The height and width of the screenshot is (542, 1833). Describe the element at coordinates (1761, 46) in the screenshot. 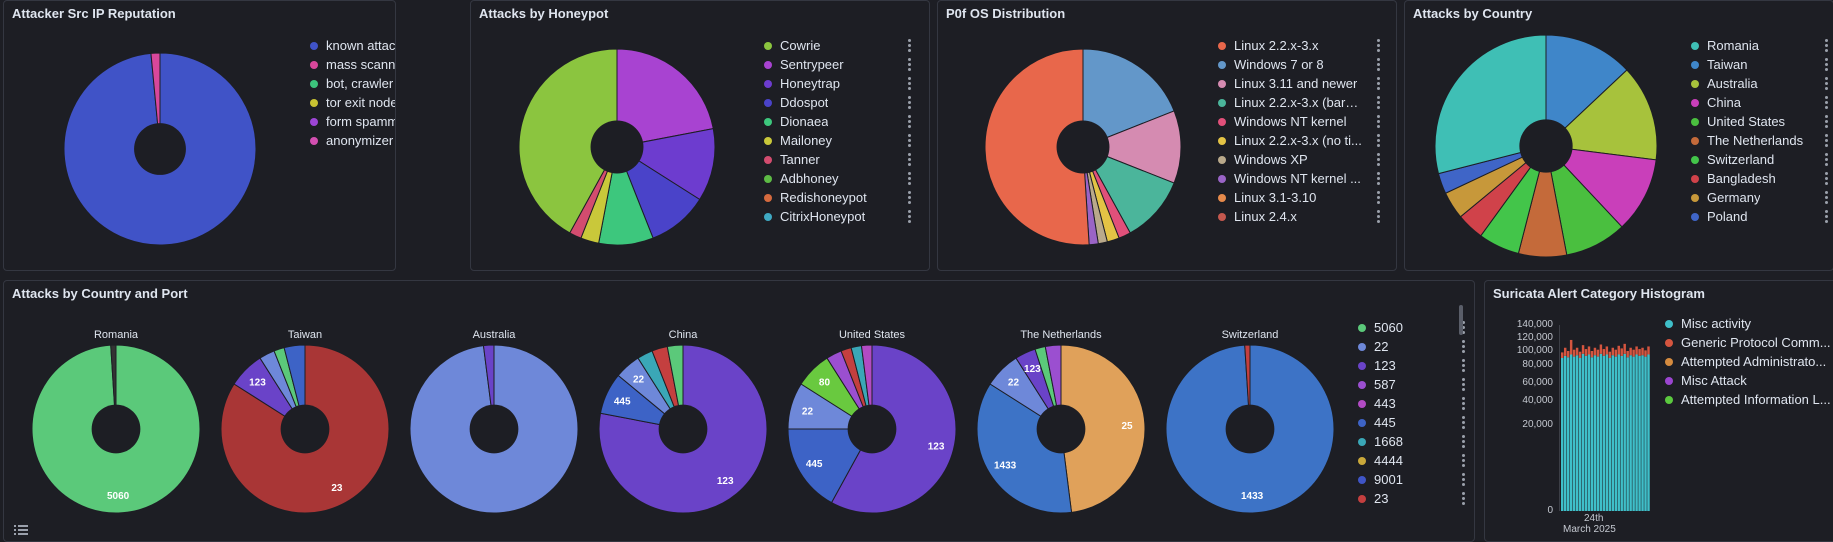

I see `legend-item: Romania` at that location.